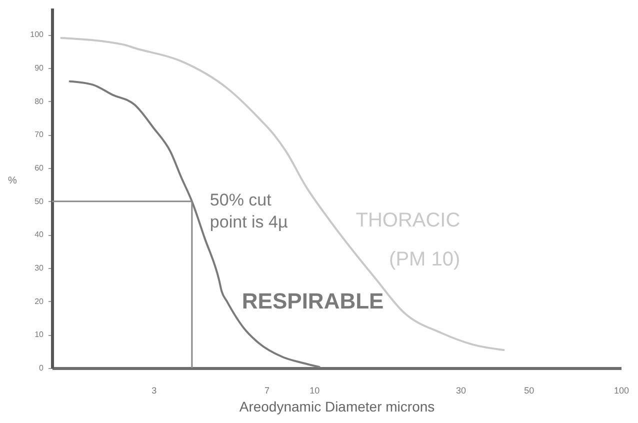  I want to click on y-tick-label: 20, so click(39, 301).